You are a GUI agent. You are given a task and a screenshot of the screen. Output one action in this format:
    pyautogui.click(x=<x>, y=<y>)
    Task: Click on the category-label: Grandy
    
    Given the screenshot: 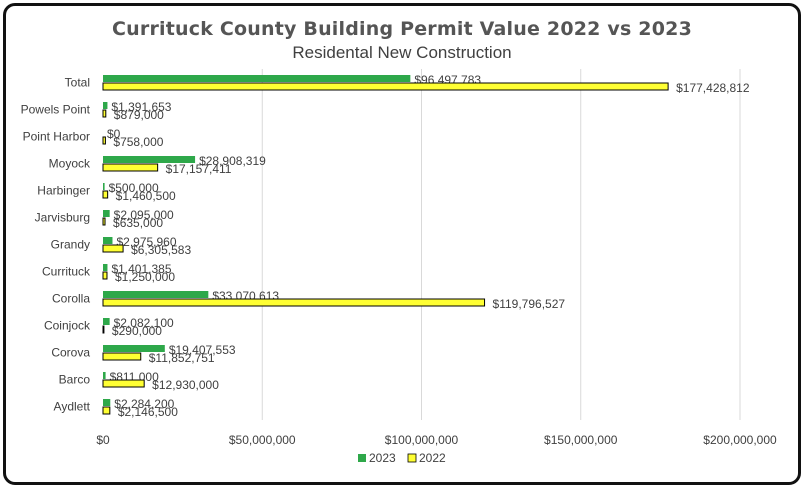 What is the action you would take?
    pyautogui.click(x=70, y=245)
    